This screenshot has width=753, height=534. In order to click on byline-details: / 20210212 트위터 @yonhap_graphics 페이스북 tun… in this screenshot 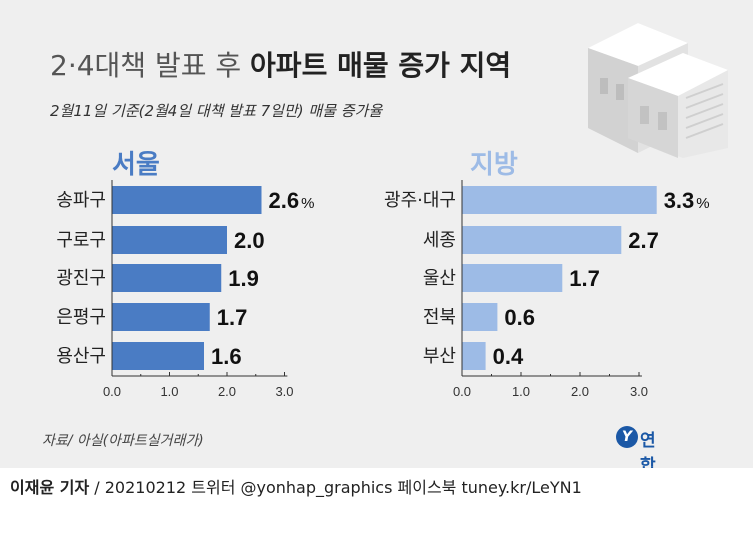, I will do `click(335, 487)`.